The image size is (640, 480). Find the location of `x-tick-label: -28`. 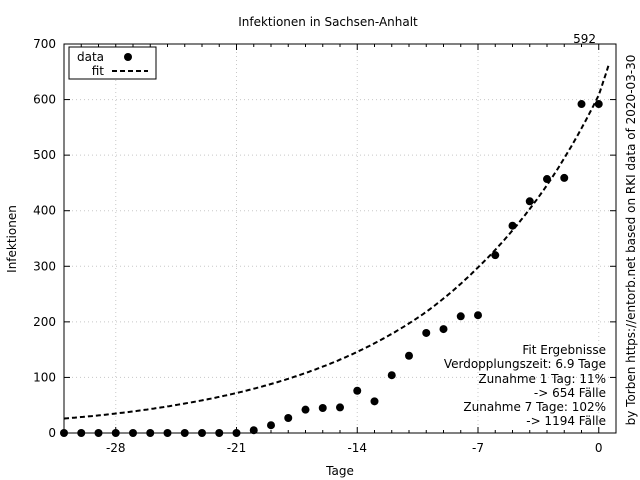

x-tick-label: -28 is located at coordinates (116, 448).